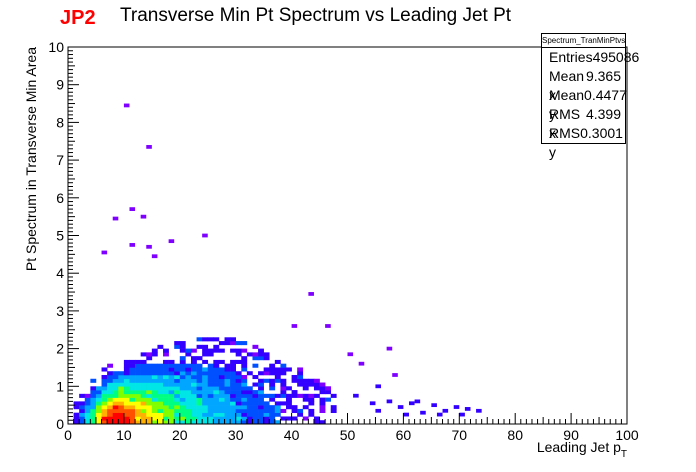  I want to click on y-tick-label: 5, so click(60, 236).